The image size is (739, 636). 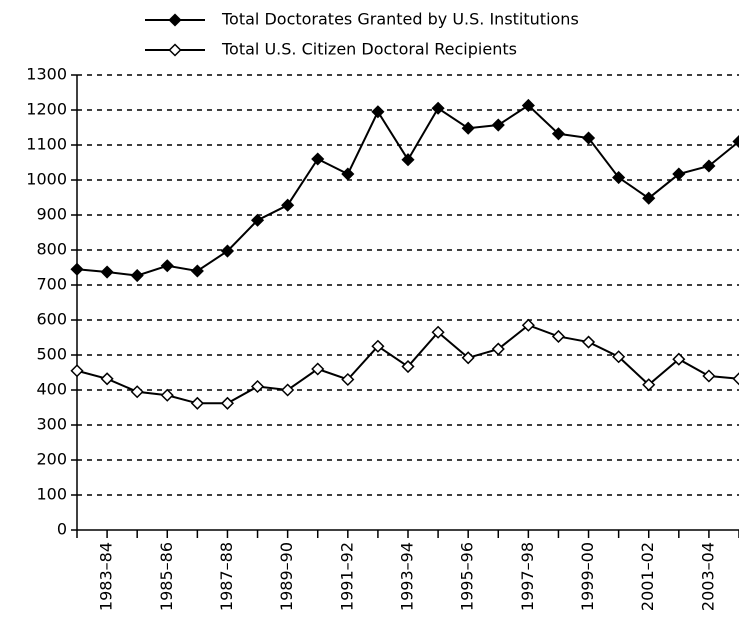 I want to click on y-tick-label: 1100, so click(x=46, y=144).